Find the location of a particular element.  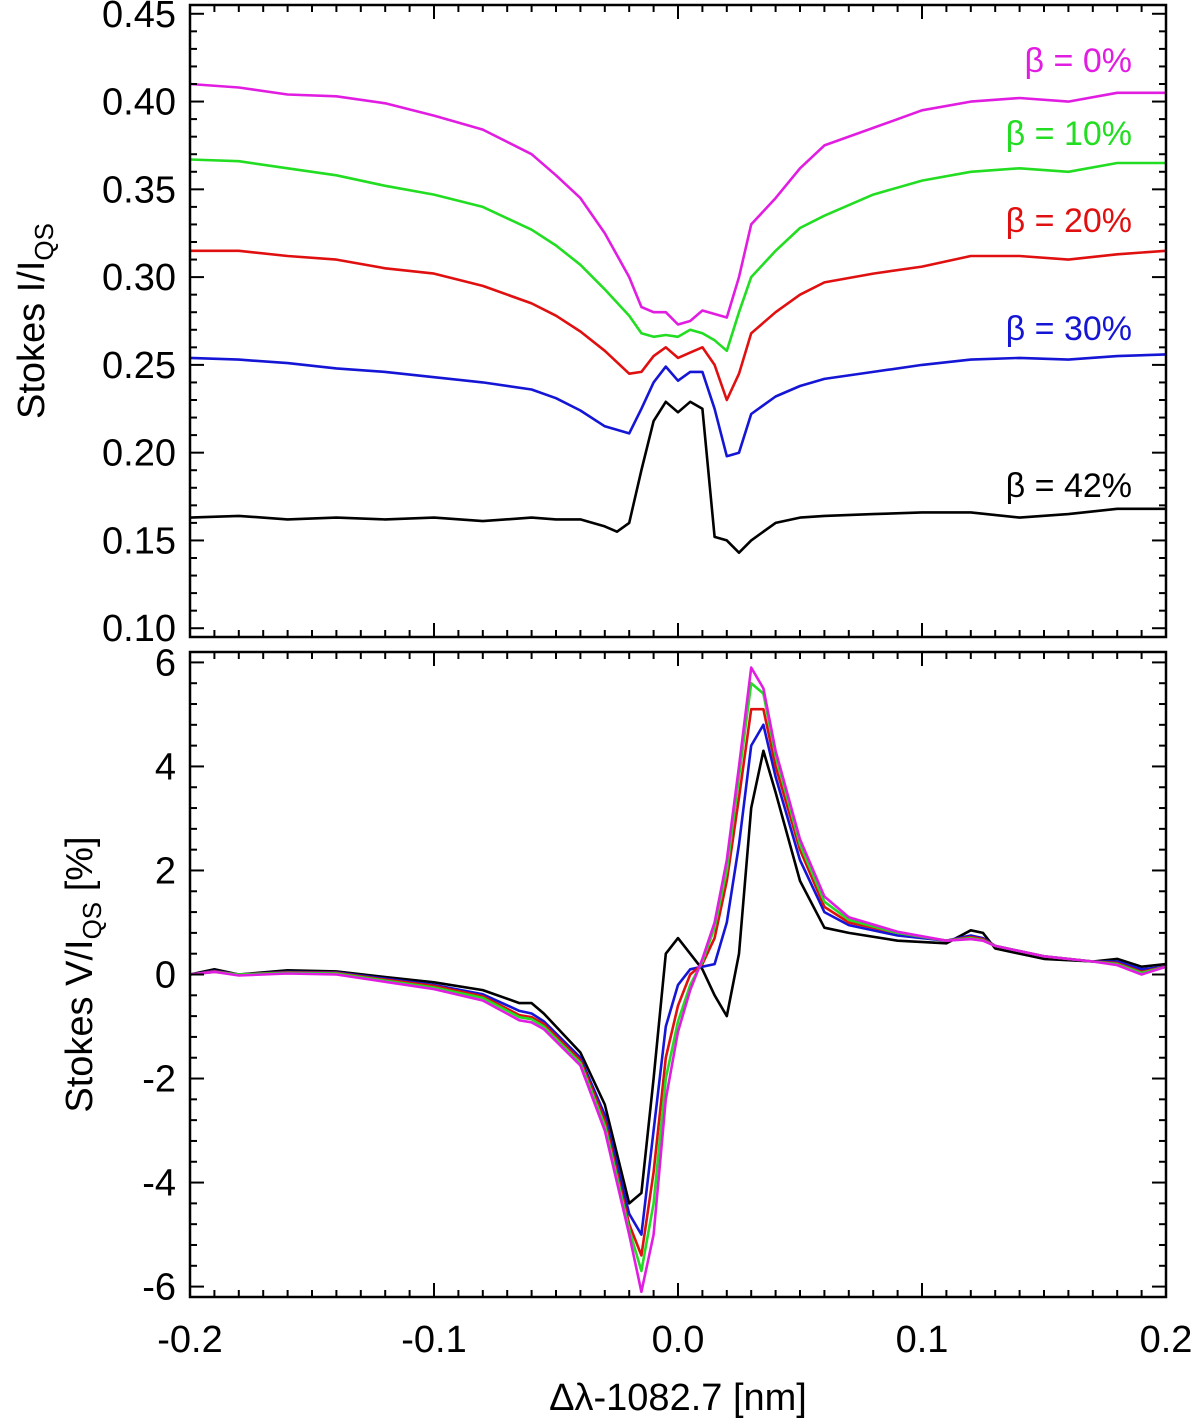

intensity-y-tick-label: 0.20 is located at coordinates (139, 454).